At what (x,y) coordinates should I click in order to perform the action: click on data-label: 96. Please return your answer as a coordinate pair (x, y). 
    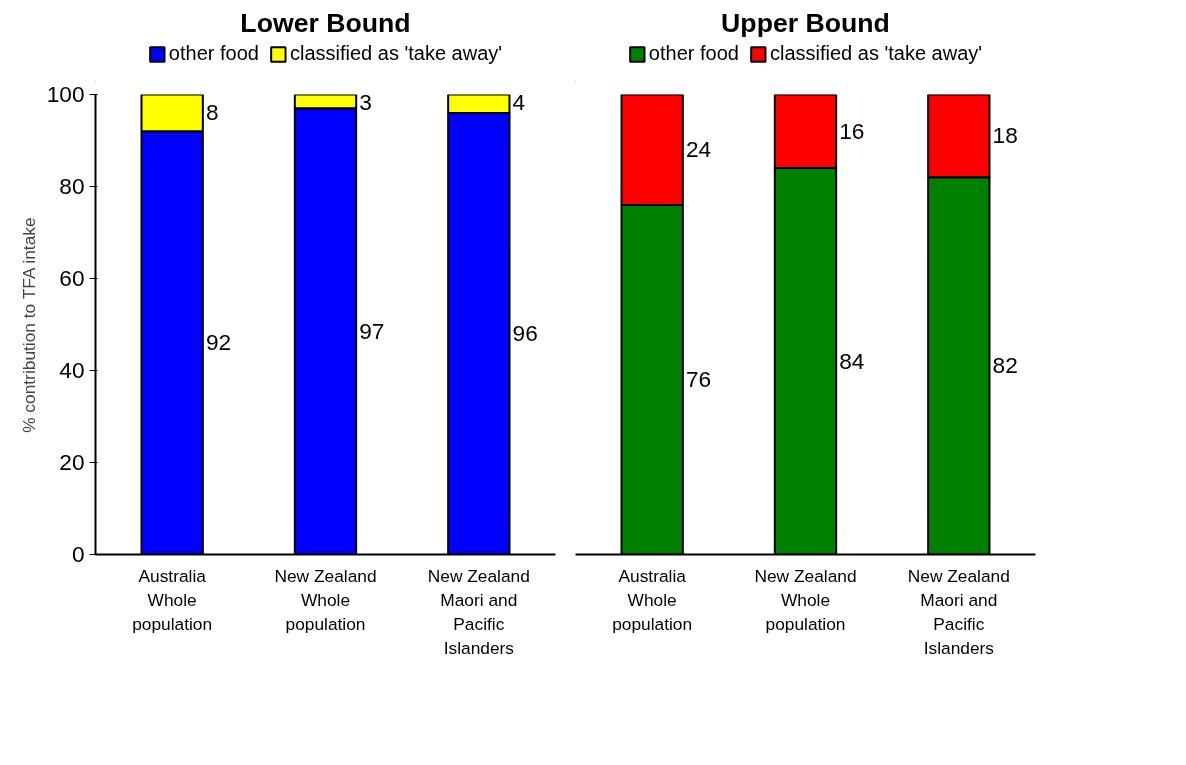
    Looking at the image, I should click on (525, 333).